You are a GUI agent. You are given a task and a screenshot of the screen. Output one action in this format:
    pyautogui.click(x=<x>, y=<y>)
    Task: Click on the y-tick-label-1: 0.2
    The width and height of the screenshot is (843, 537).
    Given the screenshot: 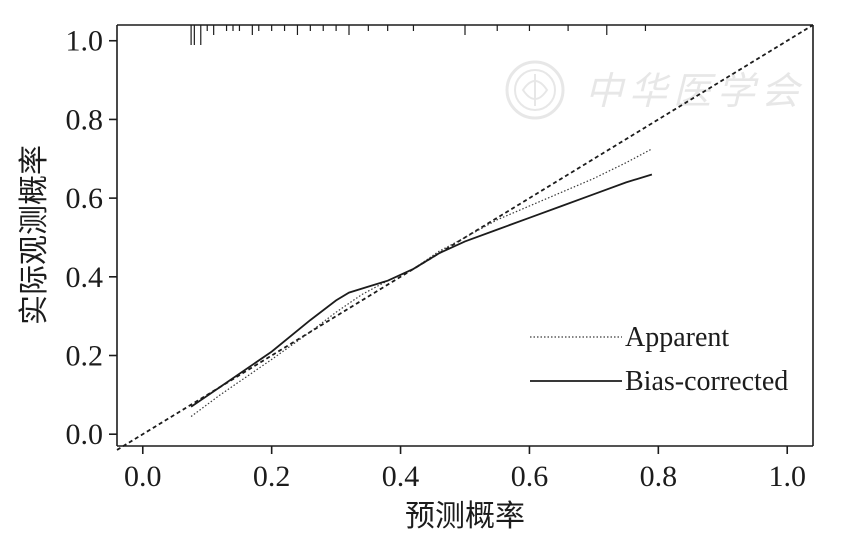 What is the action you would take?
    pyautogui.click(x=85, y=356)
    